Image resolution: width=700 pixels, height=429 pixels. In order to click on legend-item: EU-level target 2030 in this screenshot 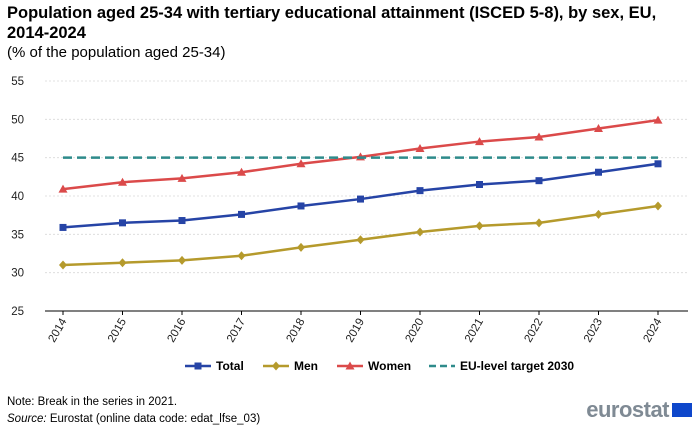, I will do `click(501, 366)`.